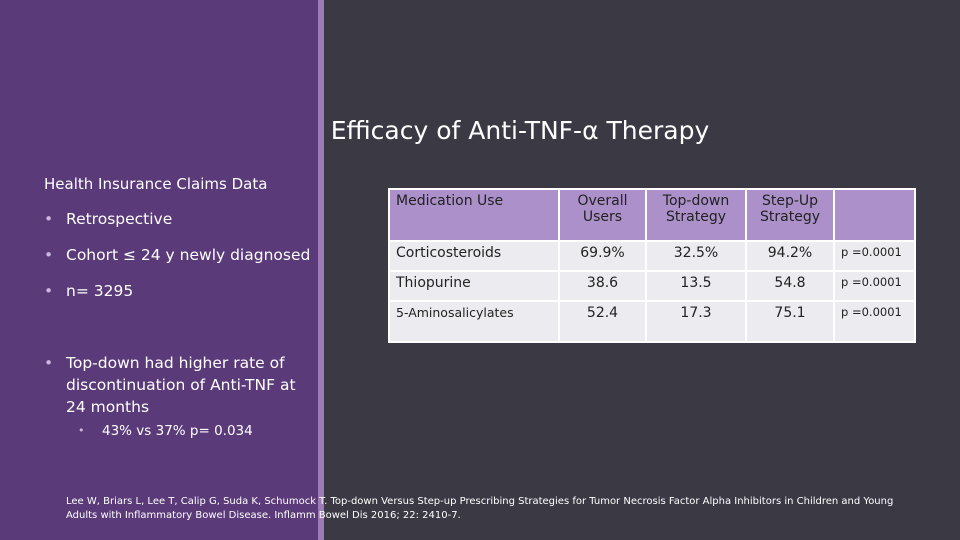 This screenshot has width=960, height=540. I want to click on header-cell: Medication Use, so click(474, 215).